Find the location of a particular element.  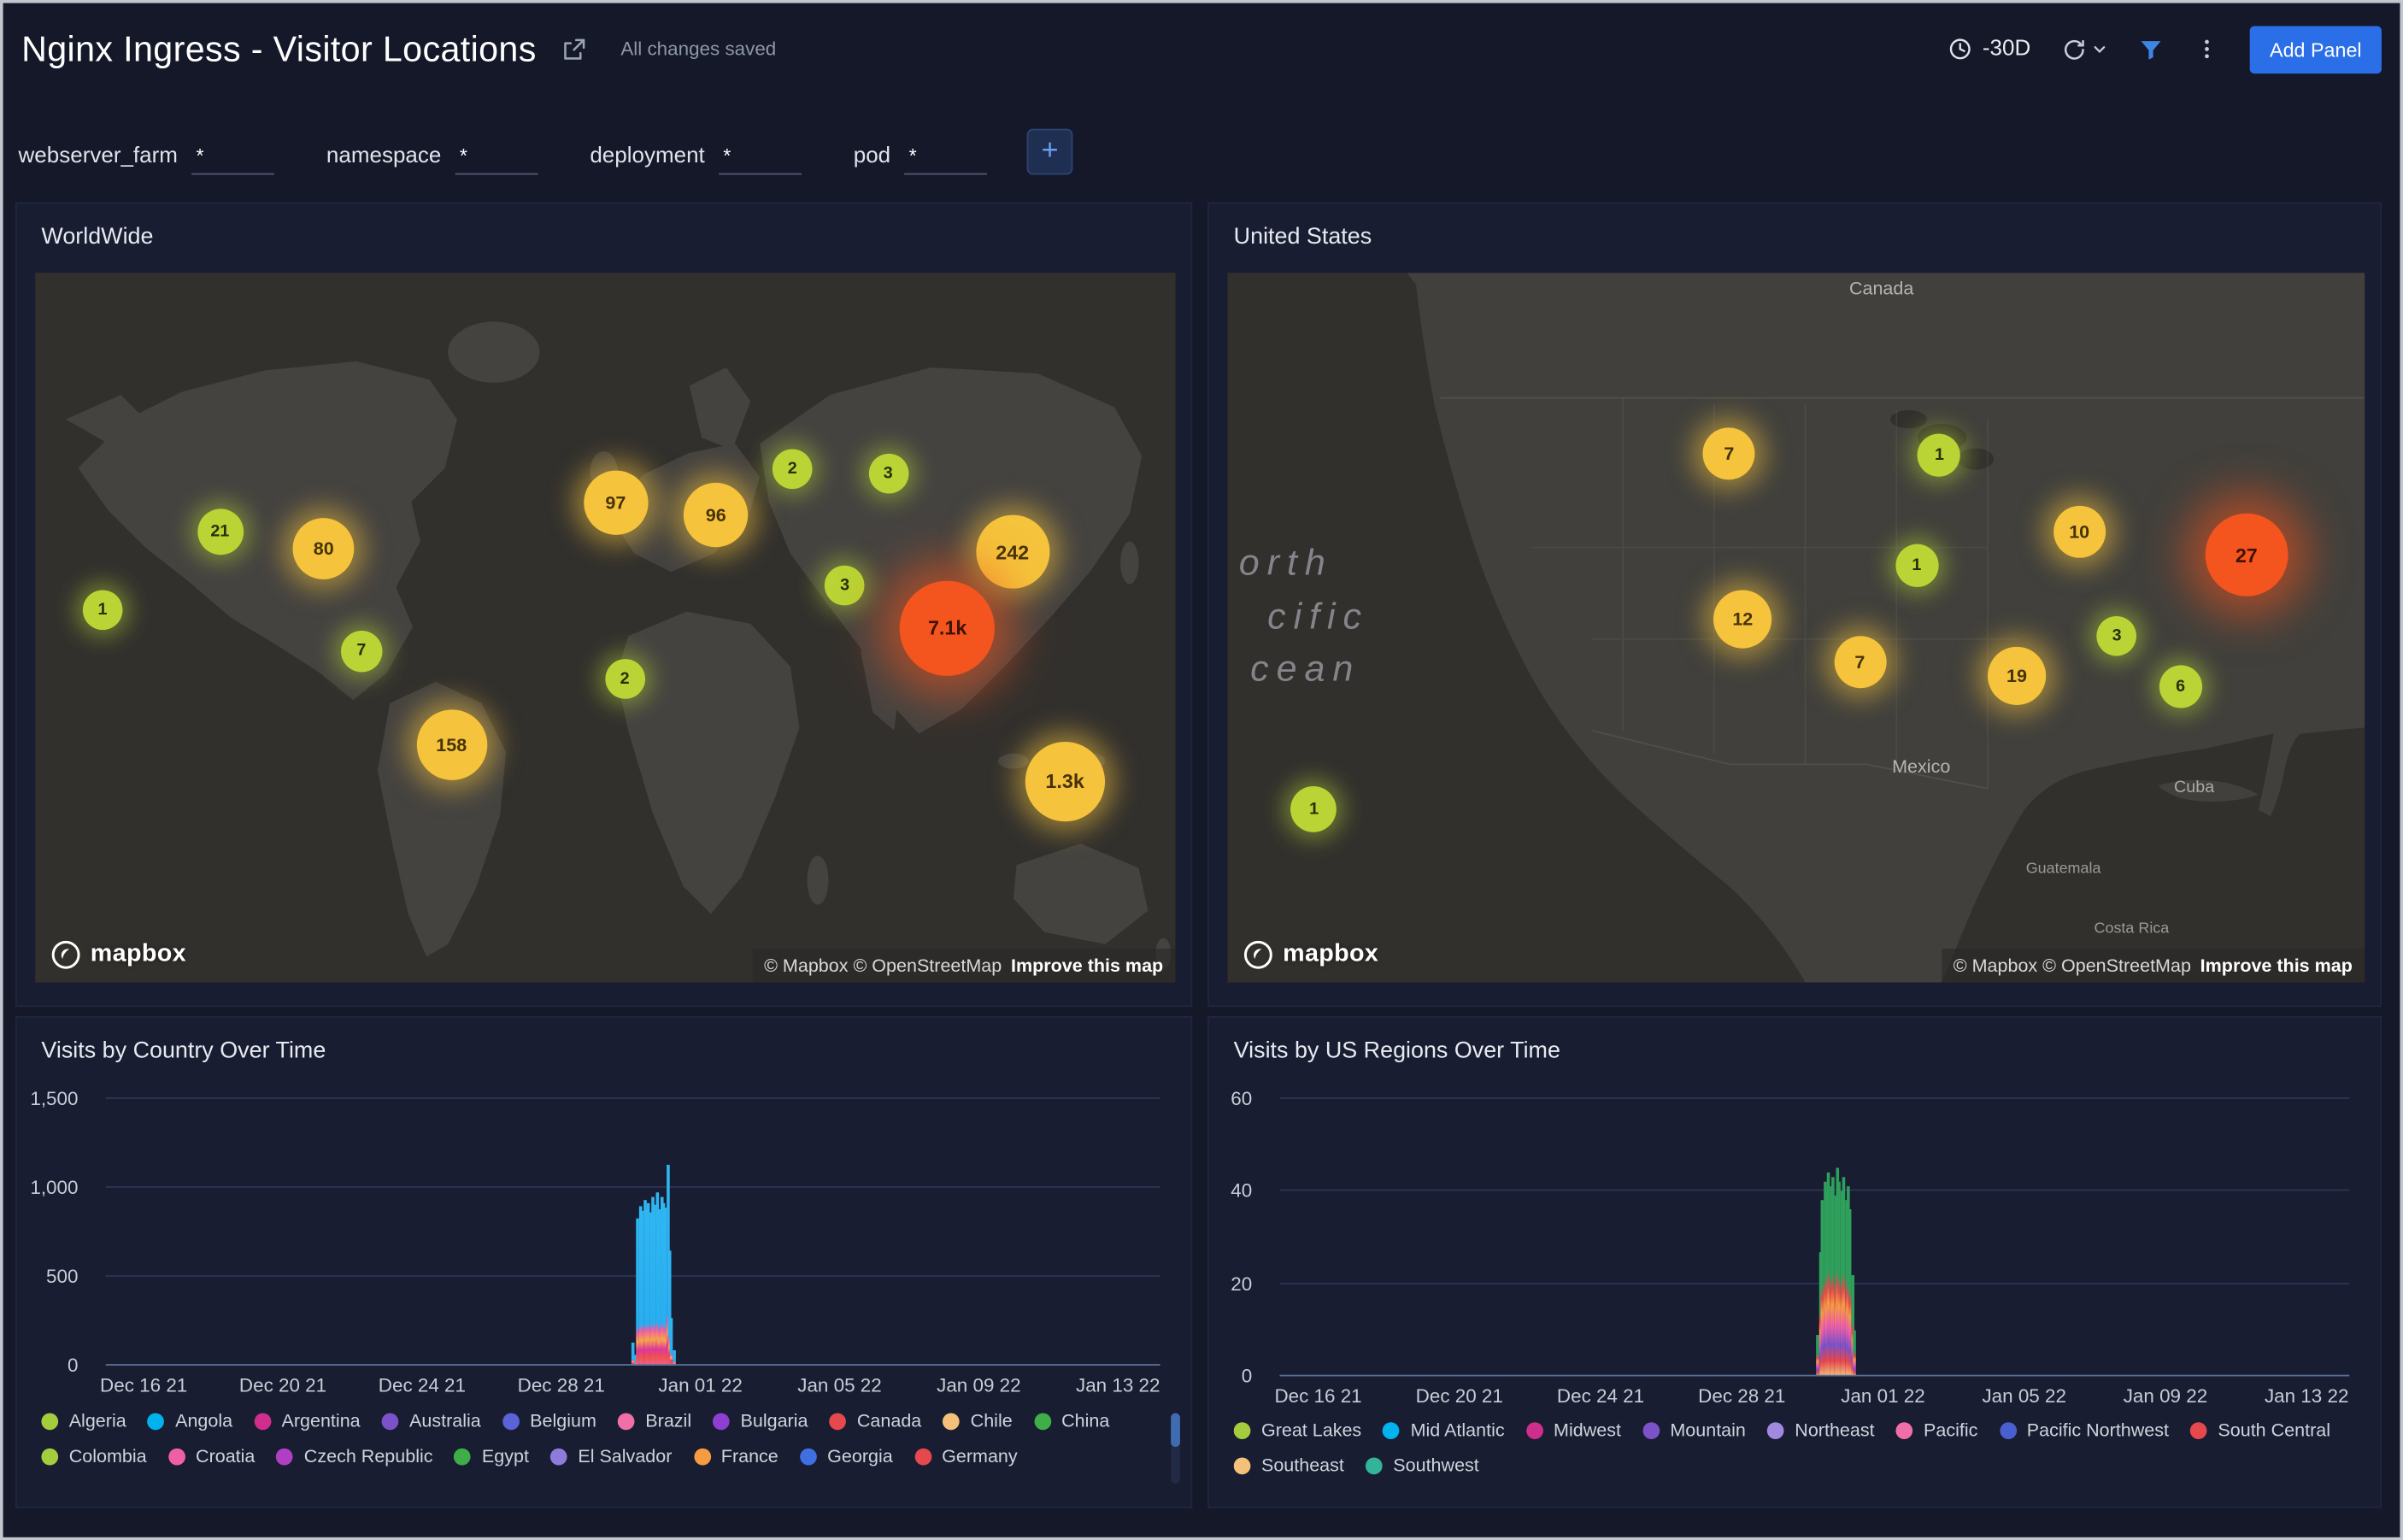

filter-icon is located at coordinates (2151, 49).